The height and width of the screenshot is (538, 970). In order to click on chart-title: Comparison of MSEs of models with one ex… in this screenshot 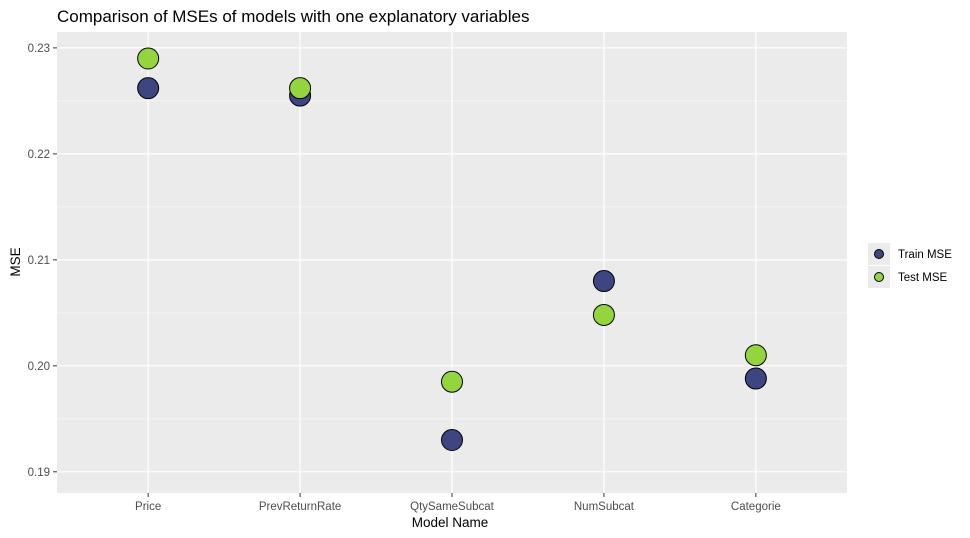, I will do `click(293, 16)`.